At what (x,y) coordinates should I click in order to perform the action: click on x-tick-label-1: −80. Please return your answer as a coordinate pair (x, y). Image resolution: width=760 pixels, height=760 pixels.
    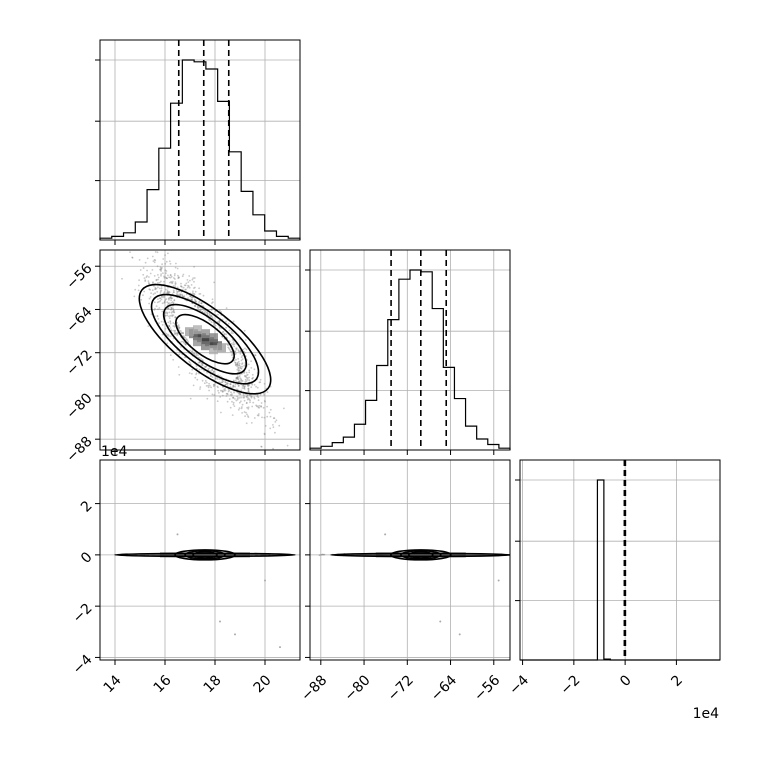
    Looking at the image, I should click on (357, 688).